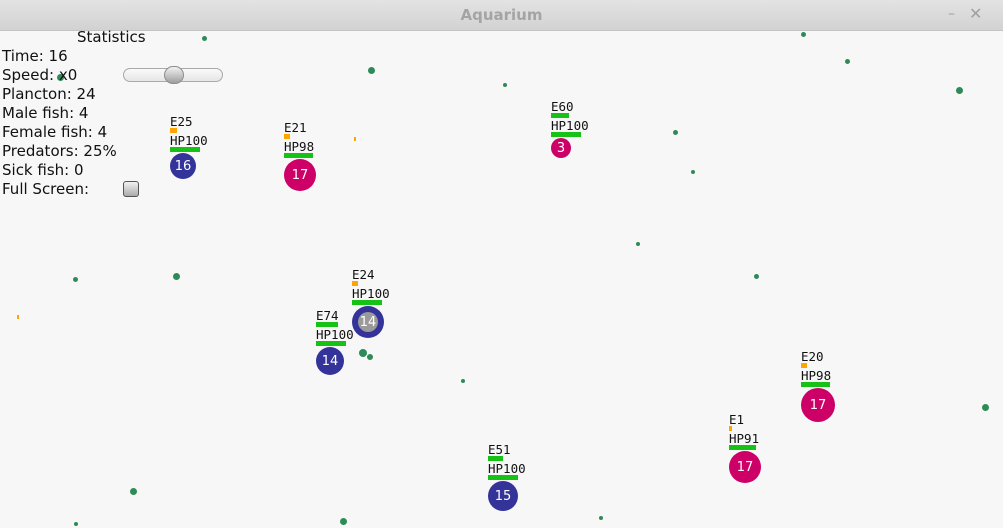  What do you see at coordinates (181, 121) in the screenshot?
I see `fish-energy-label: E25` at bounding box center [181, 121].